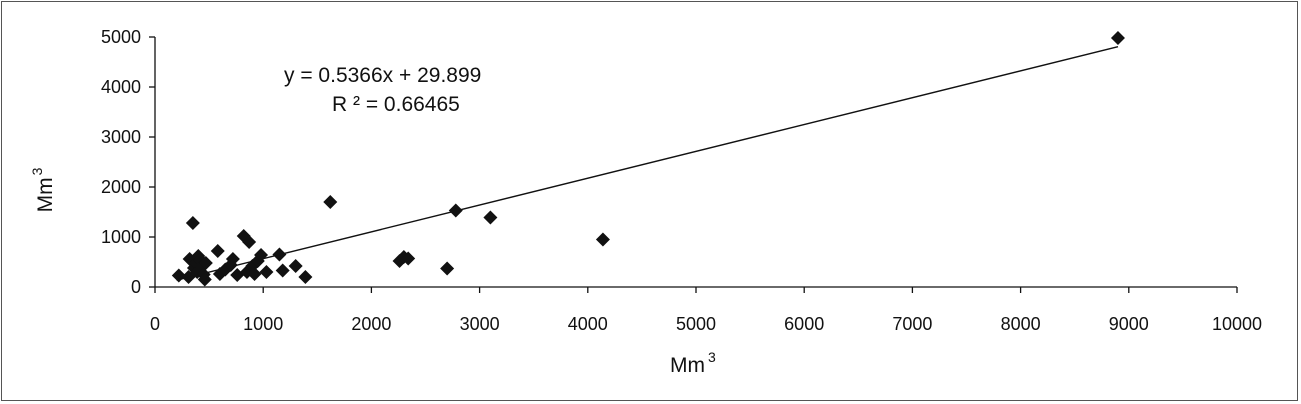 The image size is (1301, 404). Describe the element at coordinates (263, 324) in the screenshot. I see `x-tick-label: 1000` at that location.